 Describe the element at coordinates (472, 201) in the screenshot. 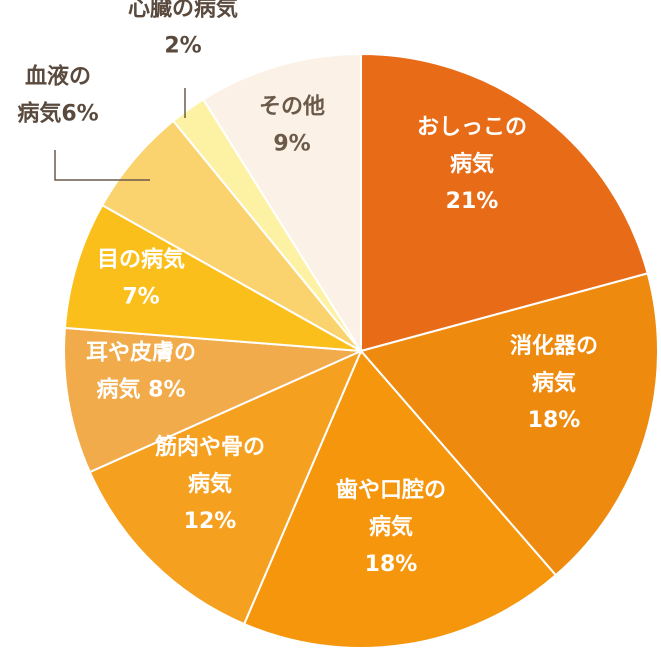

I see `slice-label-1-line-3: 21%` at that location.